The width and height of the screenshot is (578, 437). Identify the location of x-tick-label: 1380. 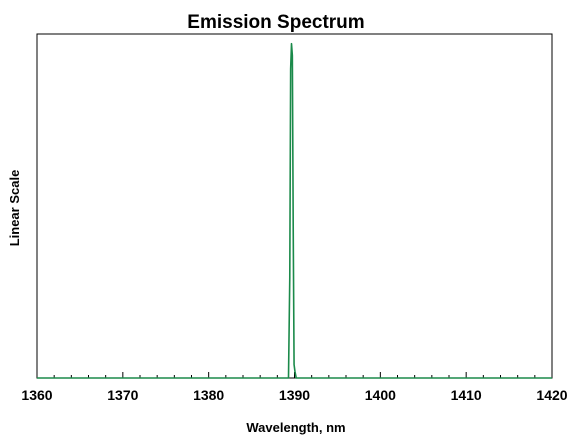
(208, 395).